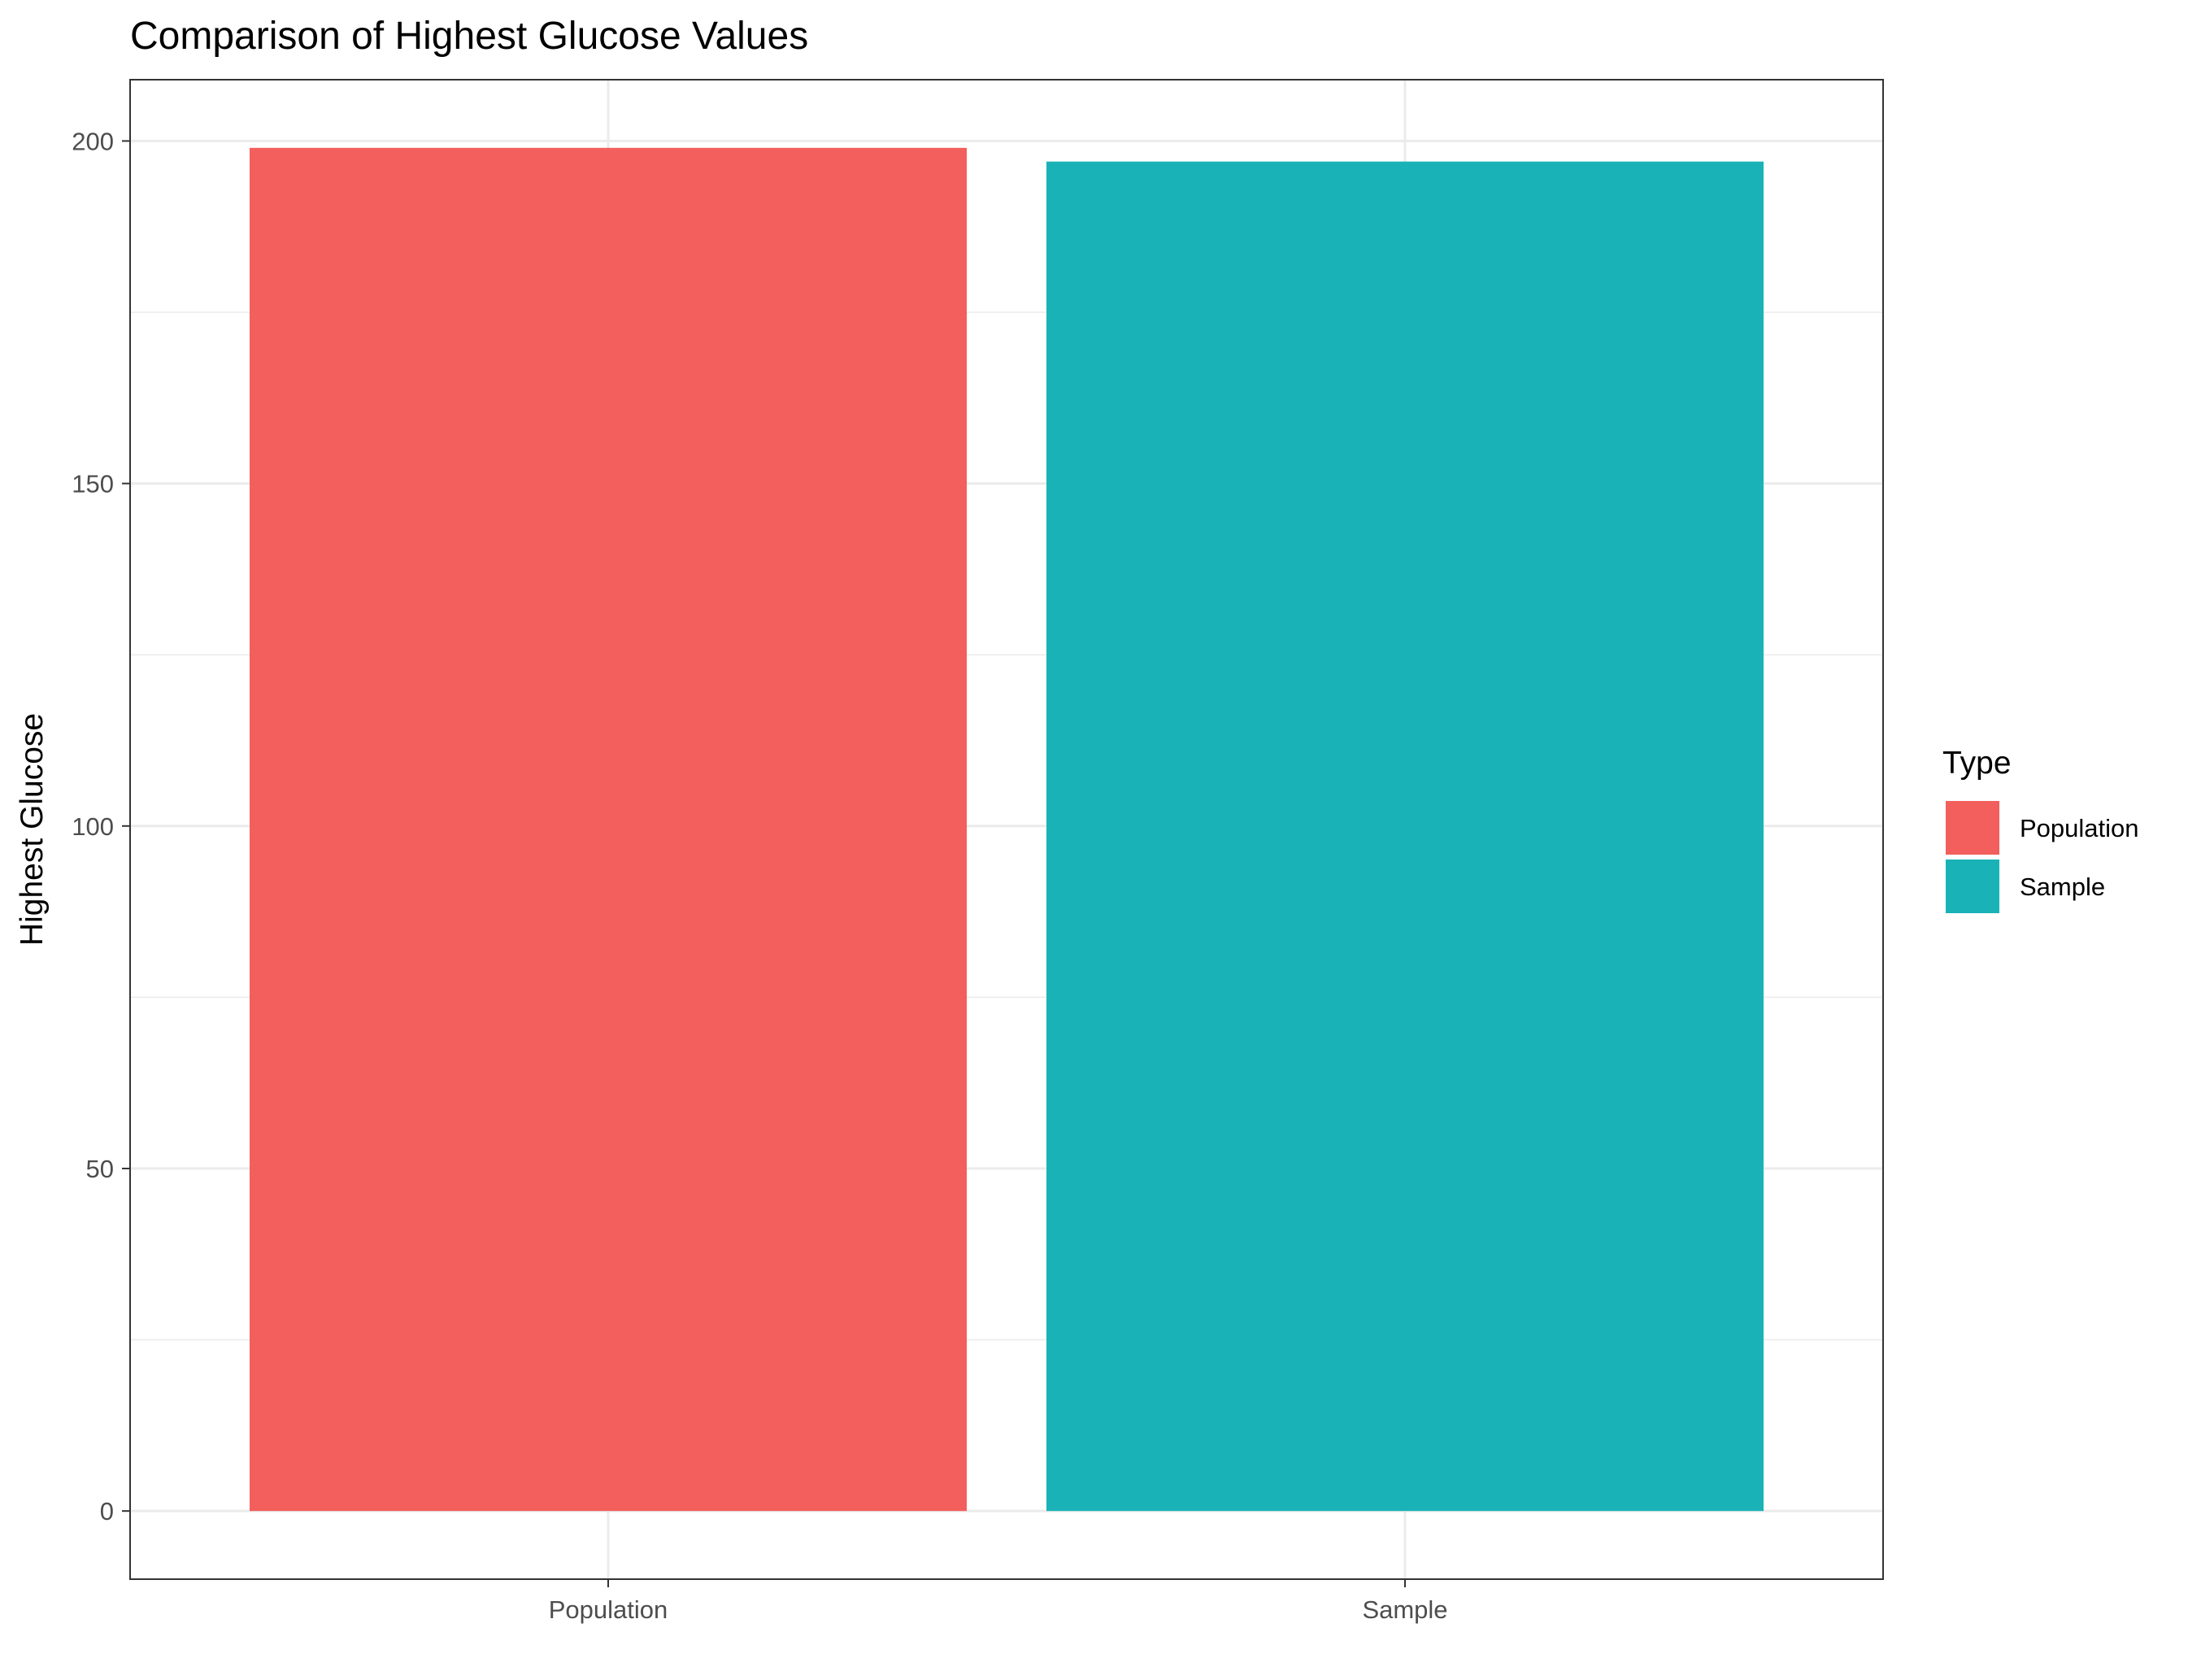 Image resolution: width=2188 pixels, height=1680 pixels. What do you see at coordinates (609, 1609) in the screenshot?
I see `x-tick-label: Population` at bounding box center [609, 1609].